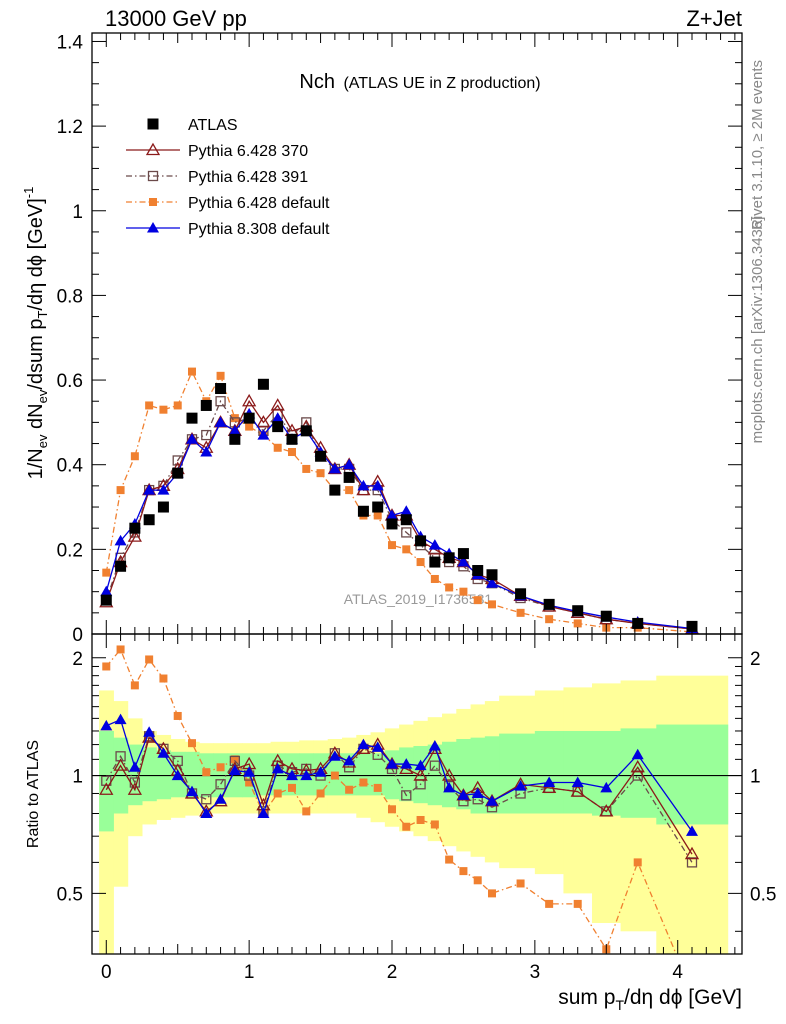  I want to click on main-ytick-label: 1.2, so click(70, 127).